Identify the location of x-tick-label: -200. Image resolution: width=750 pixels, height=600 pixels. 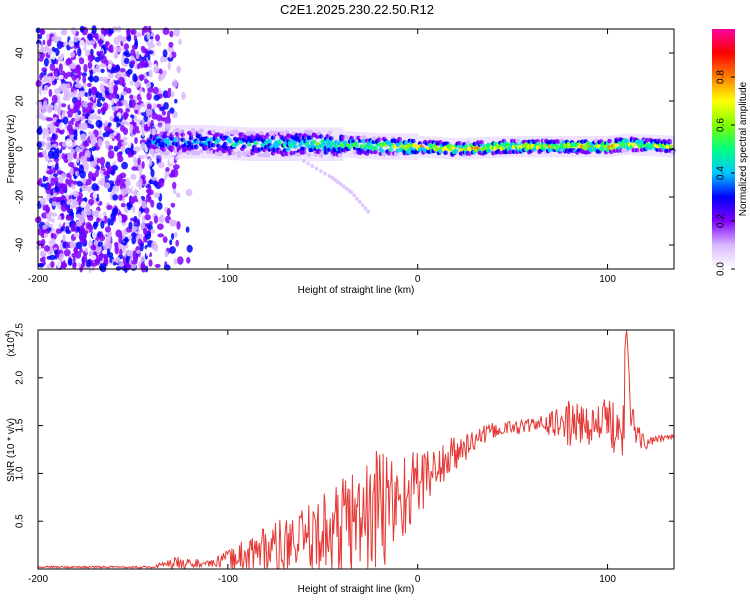
(38, 279).